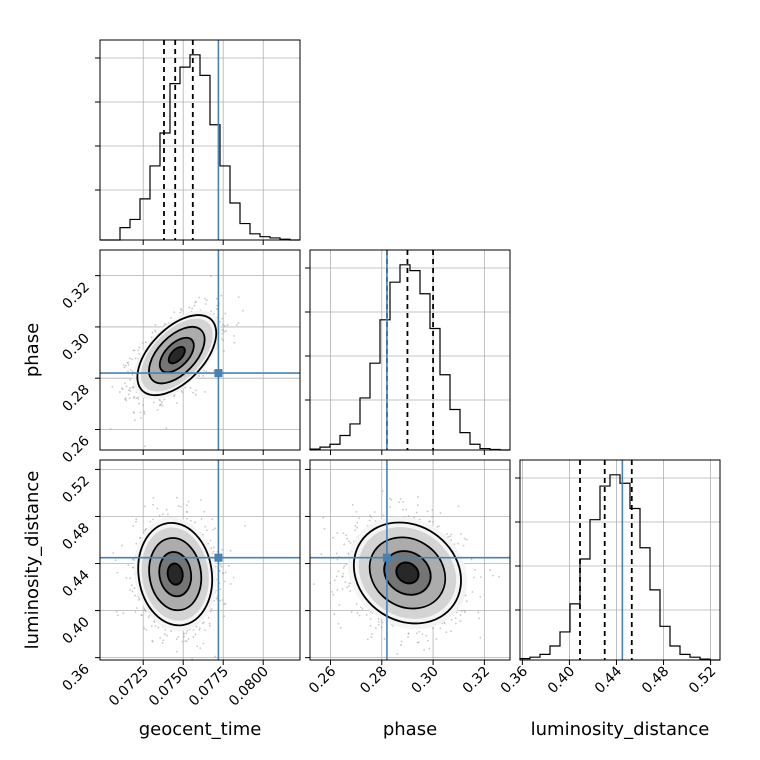 The image size is (760, 760). Describe the element at coordinates (249, 687) in the screenshot. I see `x-tick-label: 0.0800` at that location.